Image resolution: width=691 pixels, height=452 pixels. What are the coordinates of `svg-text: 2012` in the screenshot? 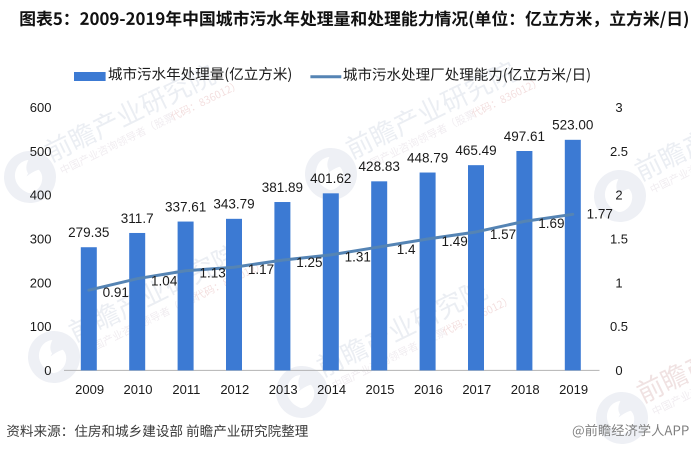 It's located at (234, 389).